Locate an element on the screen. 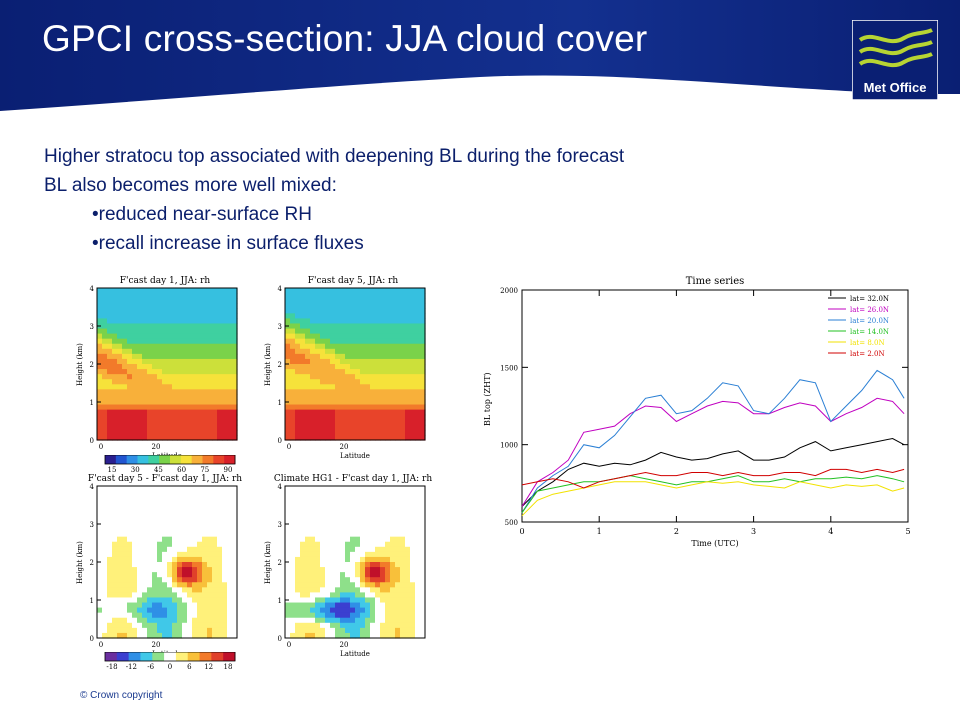 The image size is (960, 720). y-axis-label: Height (km) is located at coordinates (268, 562).